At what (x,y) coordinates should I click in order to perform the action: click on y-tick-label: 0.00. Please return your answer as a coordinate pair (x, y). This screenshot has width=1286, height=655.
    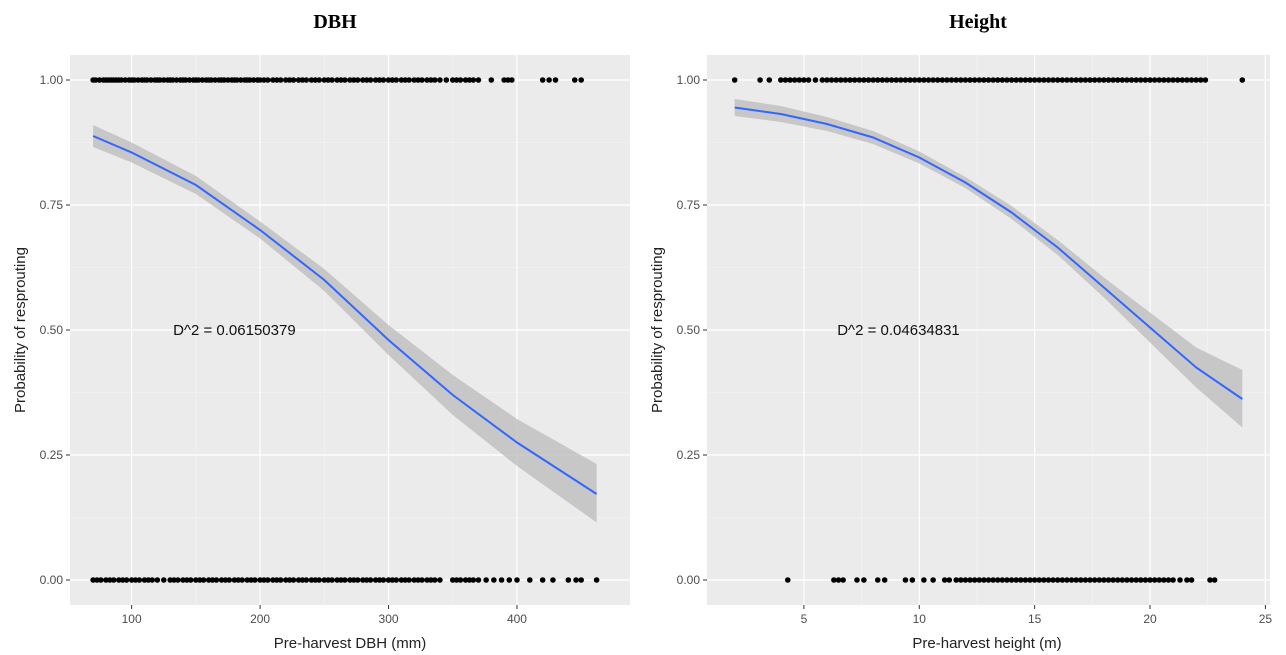
    Looking at the image, I should click on (689, 580).